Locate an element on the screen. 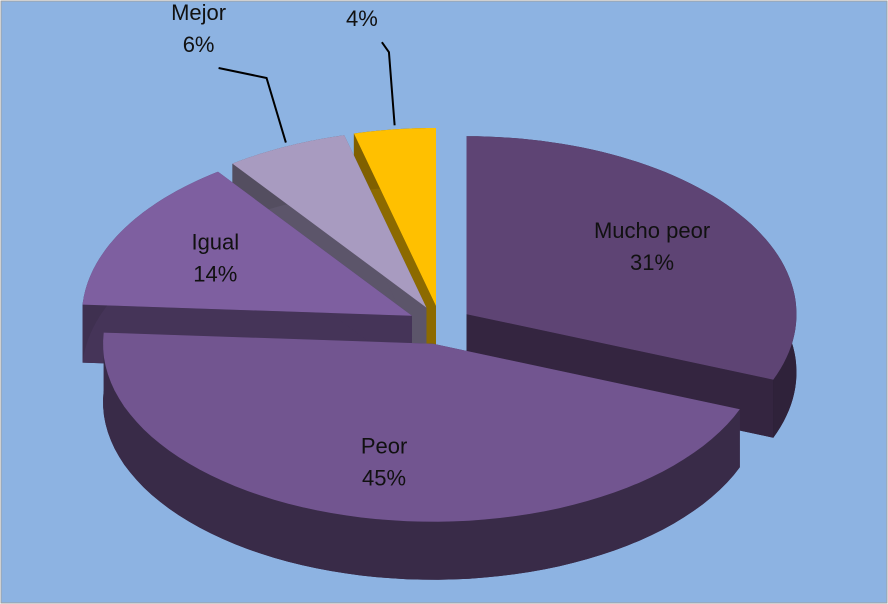 The height and width of the screenshot is (604, 888). slice-label: Mejor is located at coordinates (198, 12).